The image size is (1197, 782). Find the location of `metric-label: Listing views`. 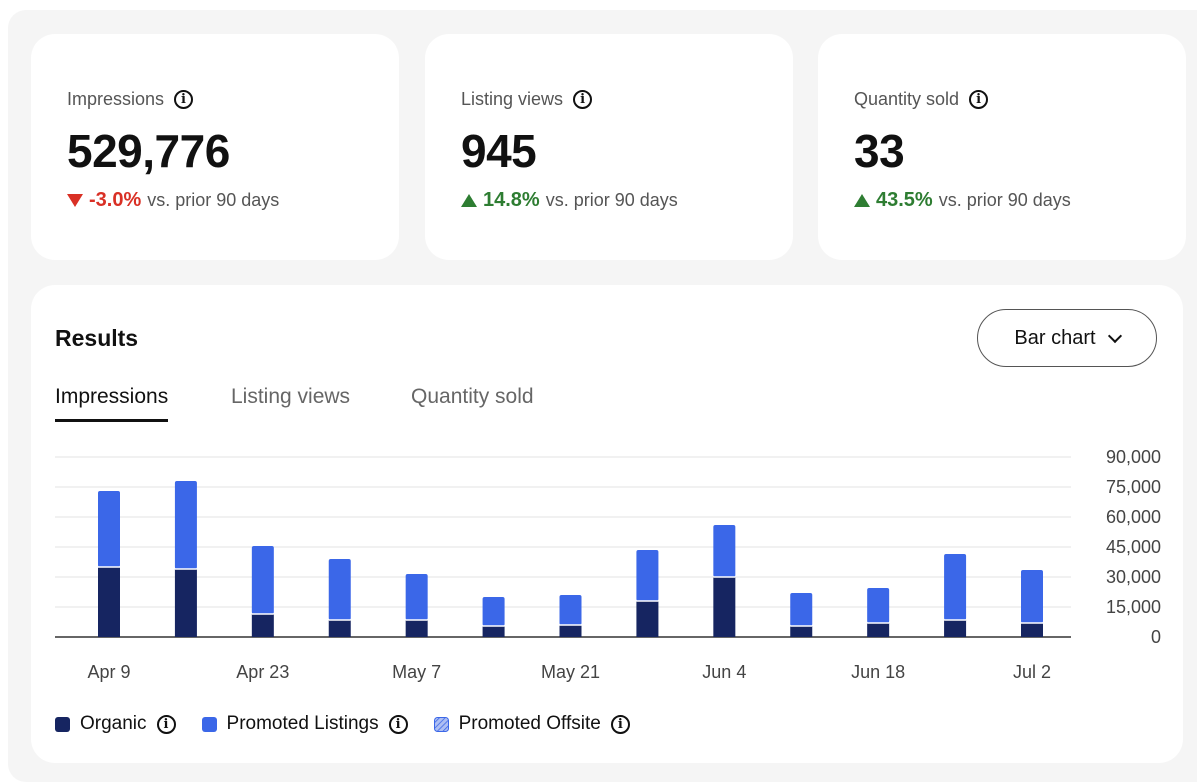

metric-label: Listing views is located at coordinates (512, 99).